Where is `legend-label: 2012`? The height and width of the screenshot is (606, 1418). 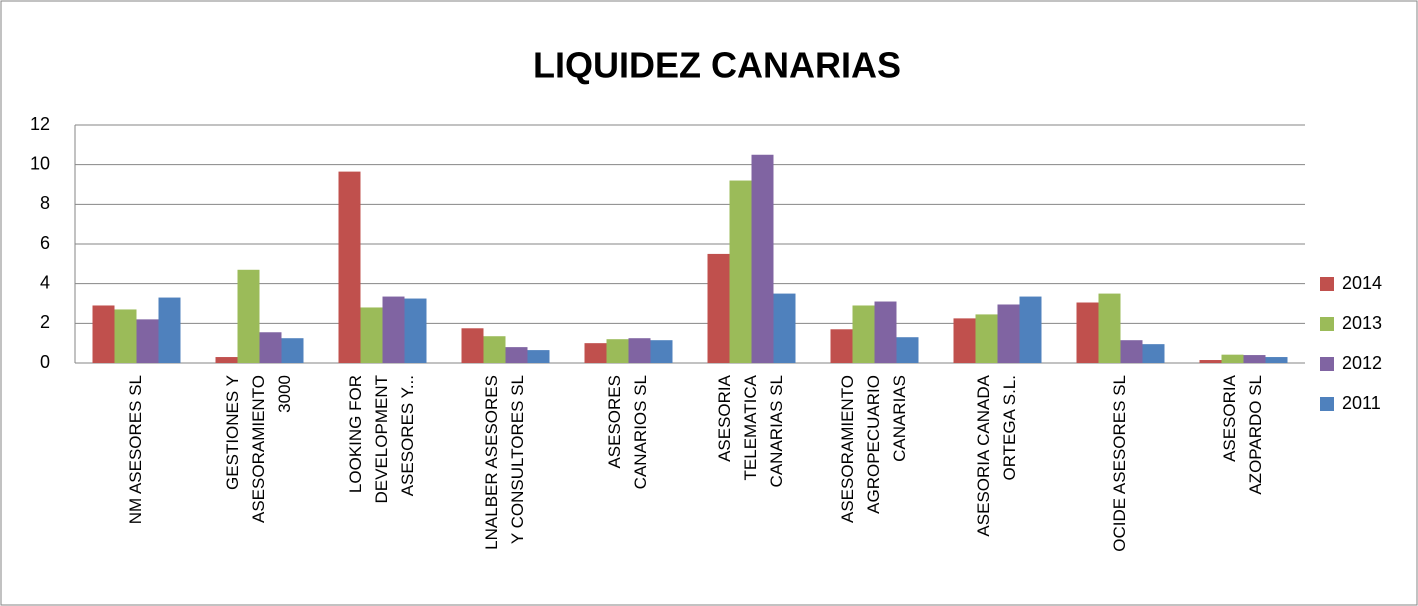 legend-label: 2012 is located at coordinates (1362, 363).